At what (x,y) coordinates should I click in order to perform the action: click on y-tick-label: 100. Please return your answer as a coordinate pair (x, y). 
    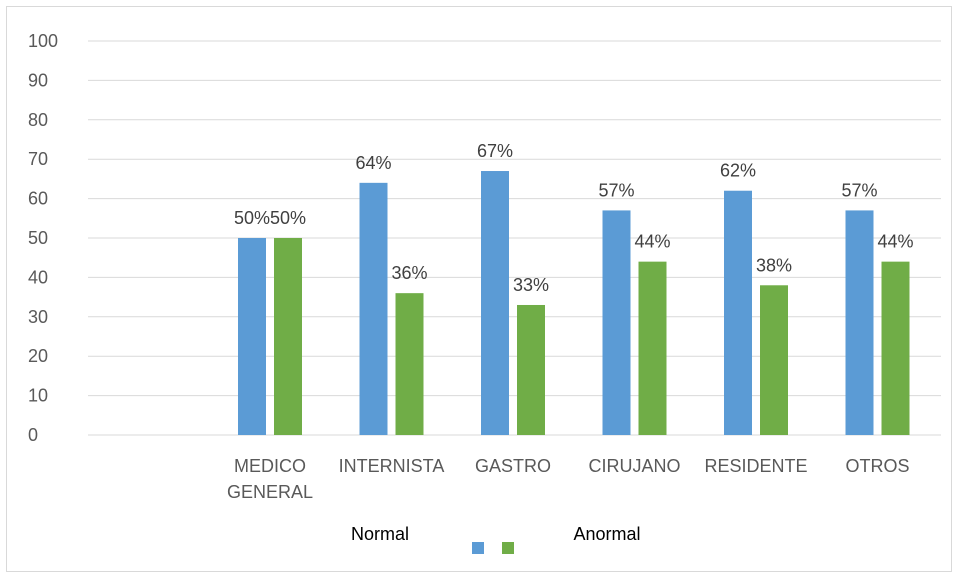
    Looking at the image, I should click on (43, 41).